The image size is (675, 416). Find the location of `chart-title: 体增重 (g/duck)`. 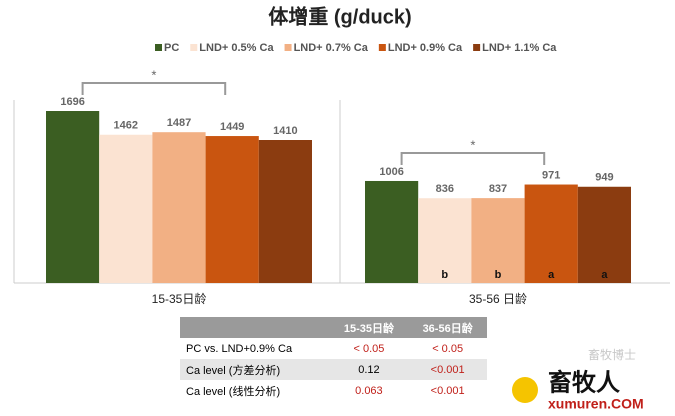

chart-title: 体增重 (g/duck) is located at coordinates (339, 16).